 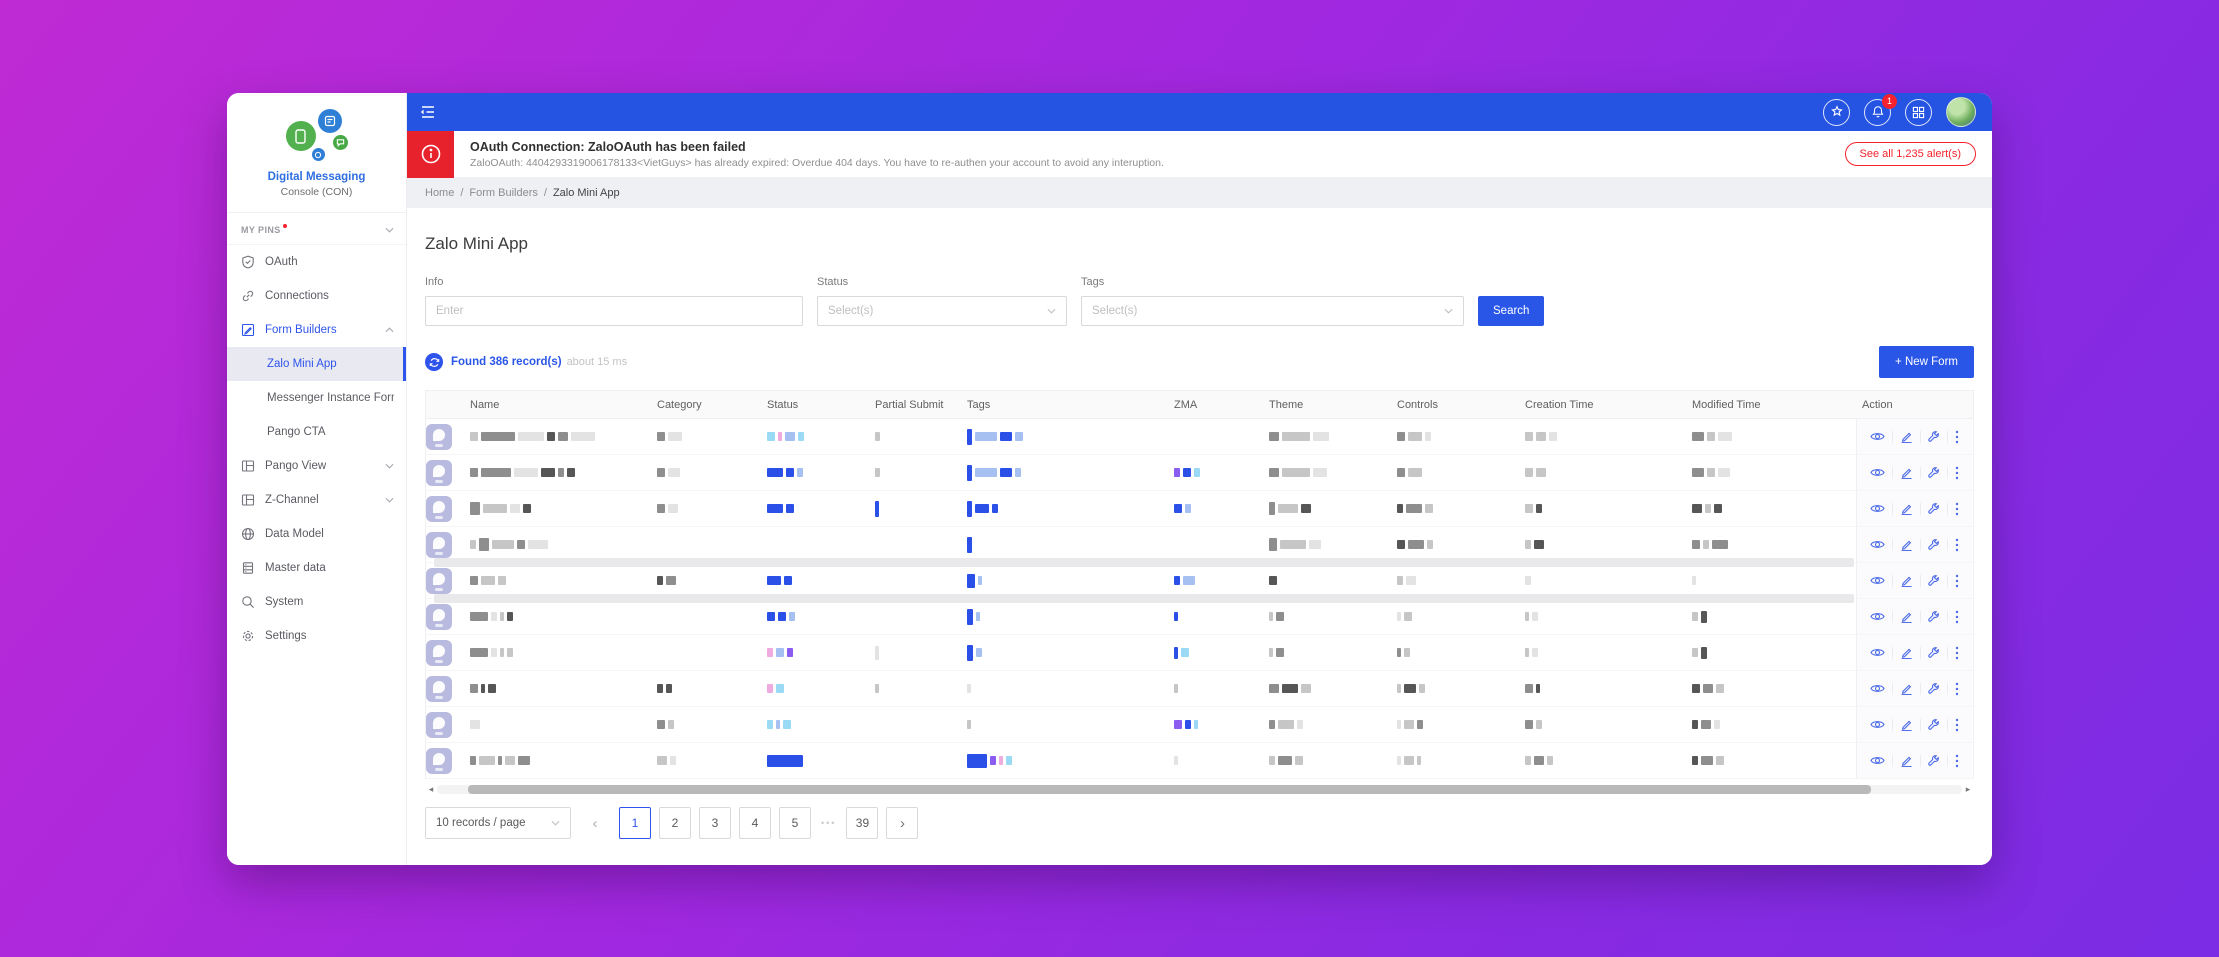 I want to click on info-input, so click(x=614, y=311).